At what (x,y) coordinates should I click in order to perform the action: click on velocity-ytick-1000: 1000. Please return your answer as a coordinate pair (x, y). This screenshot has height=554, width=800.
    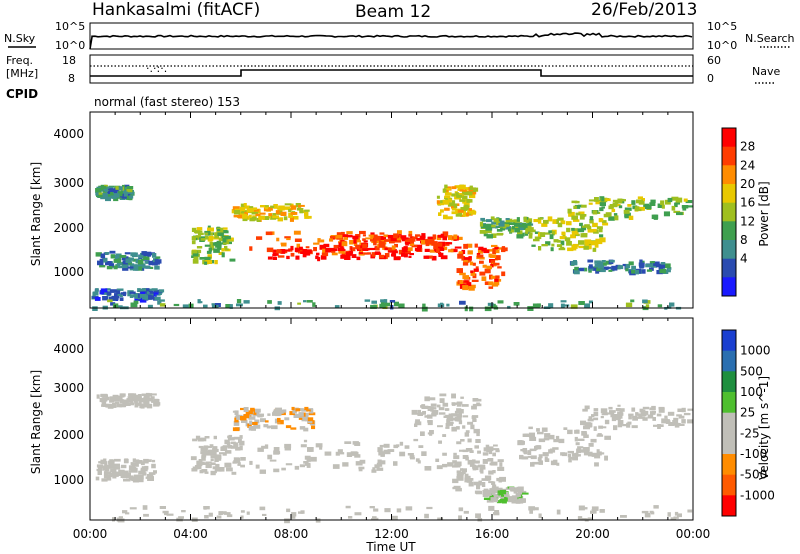
    Looking at the image, I should click on (68, 480).